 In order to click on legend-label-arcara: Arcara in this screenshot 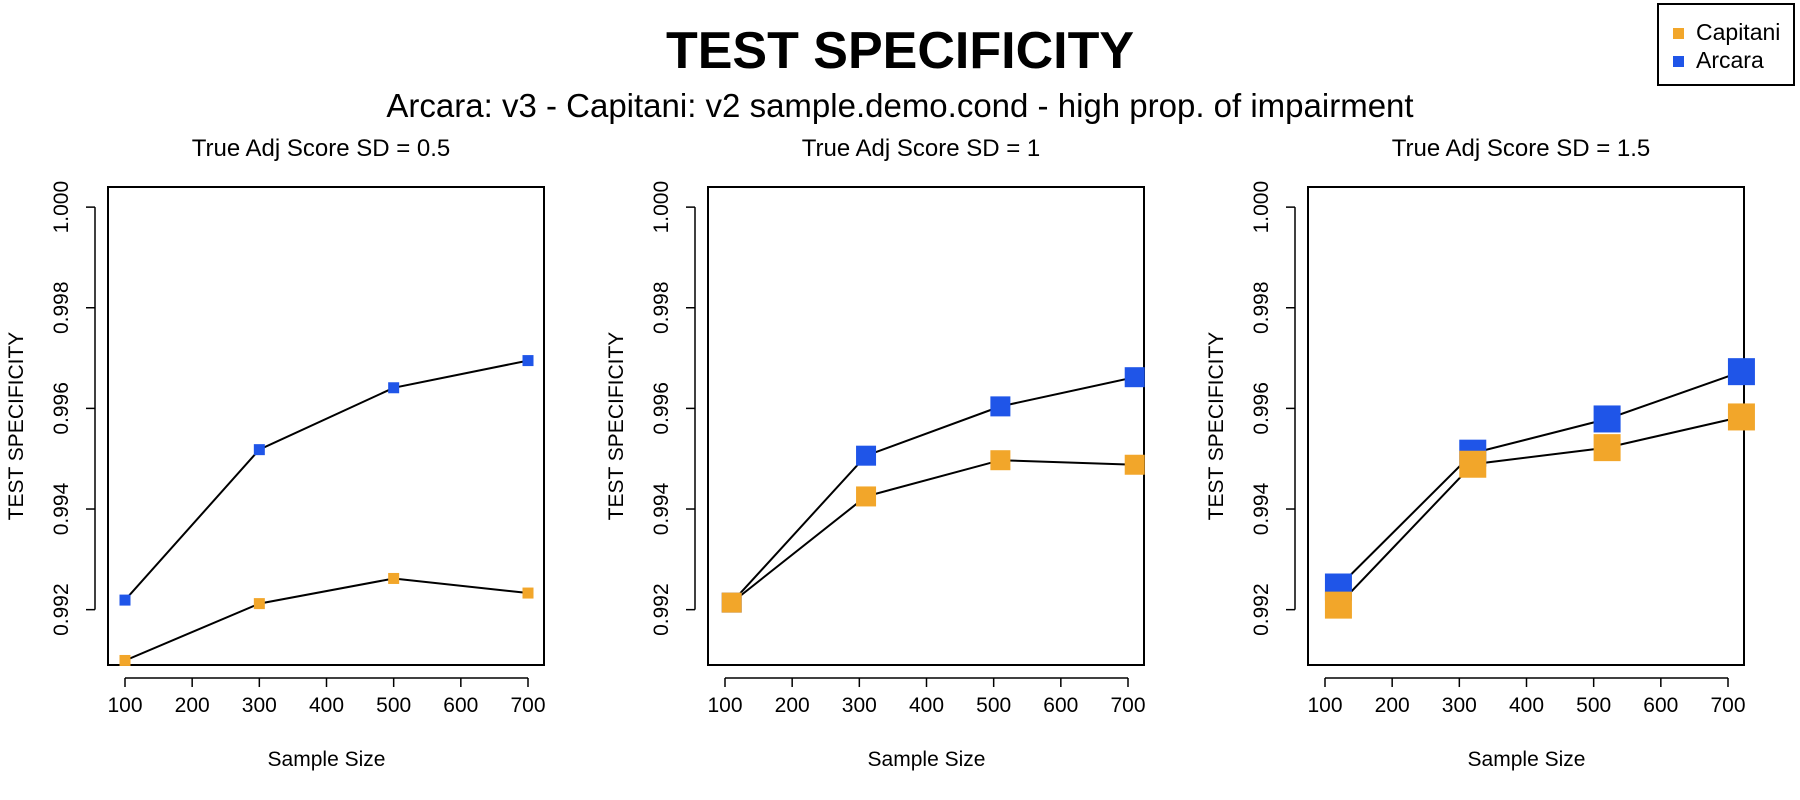, I will do `click(1730, 60)`.